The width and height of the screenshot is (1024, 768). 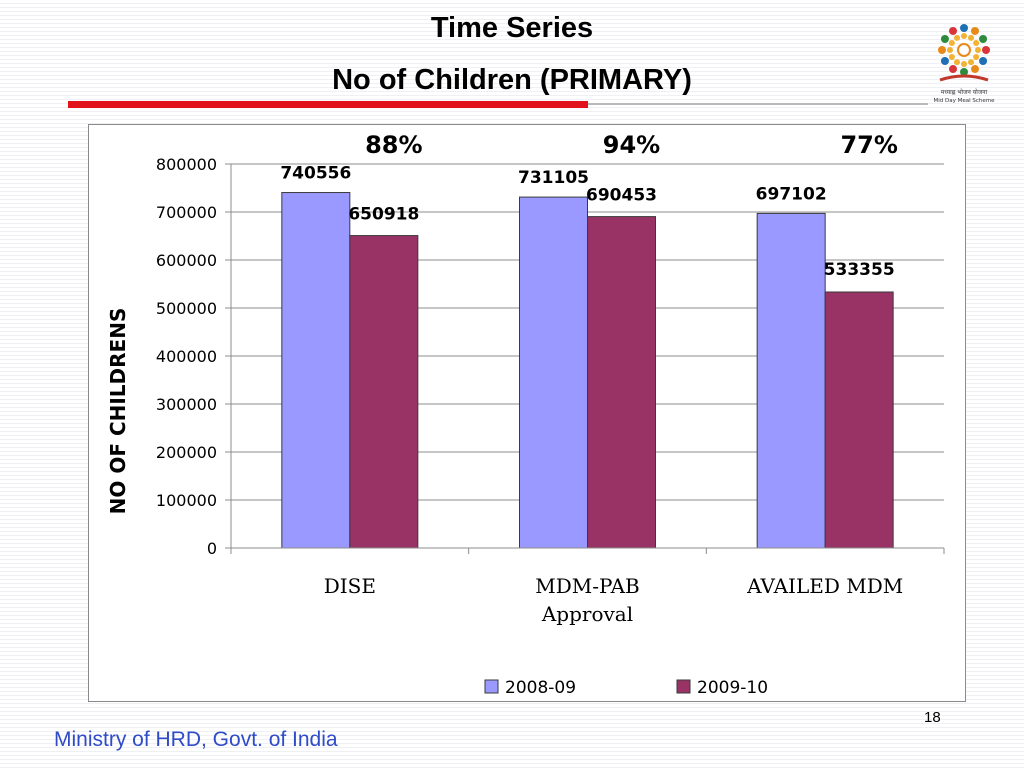 What do you see at coordinates (393, 145) in the screenshot?
I see `percentage-label: 88%` at bounding box center [393, 145].